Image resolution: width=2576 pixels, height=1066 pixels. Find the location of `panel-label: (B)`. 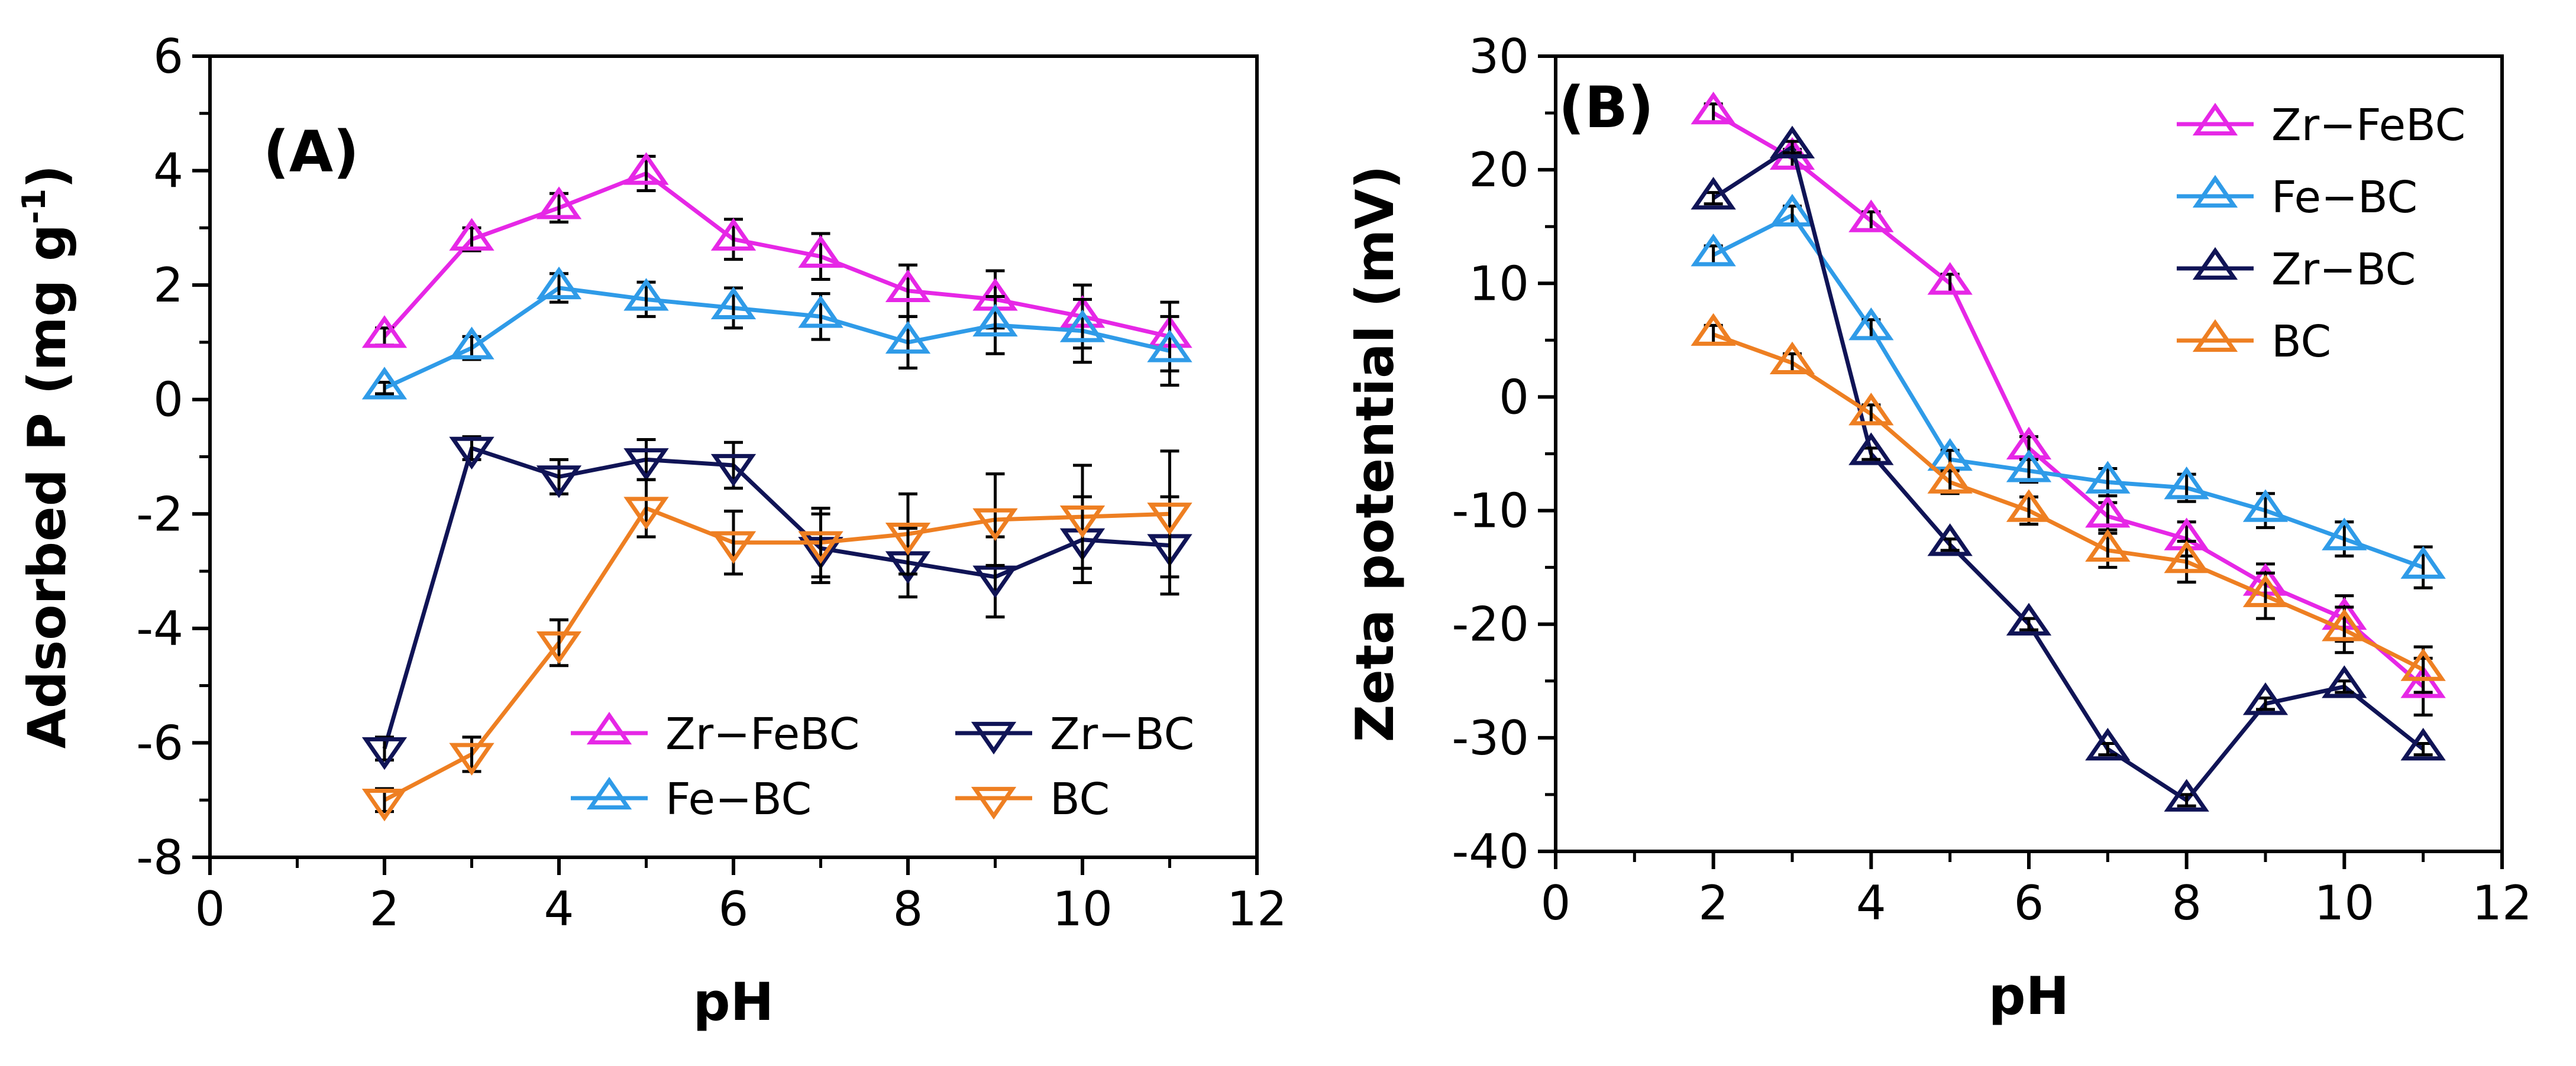

panel-label: (B) is located at coordinates (1606, 107).